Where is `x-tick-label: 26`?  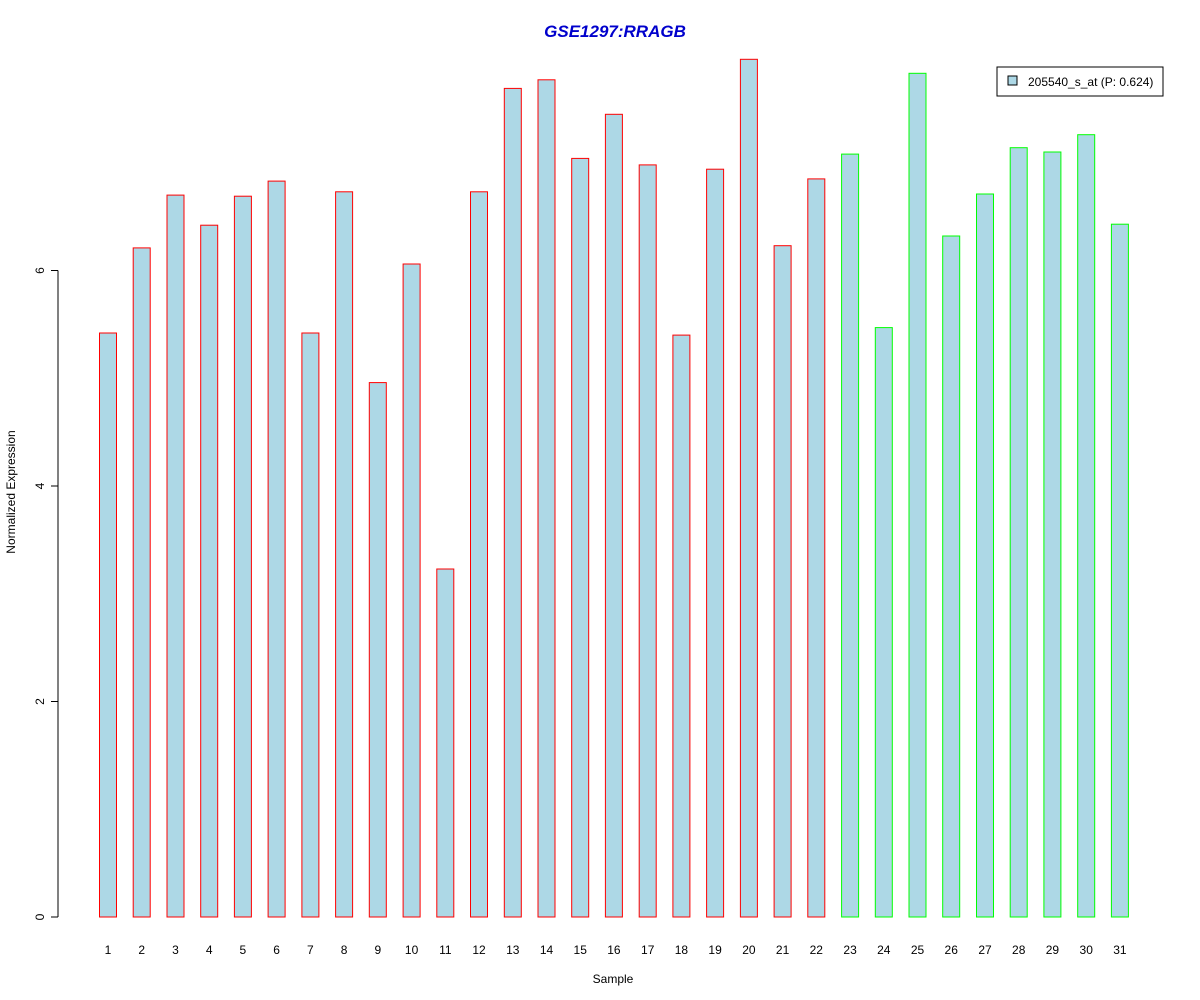 x-tick-label: 26 is located at coordinates (952, 950).